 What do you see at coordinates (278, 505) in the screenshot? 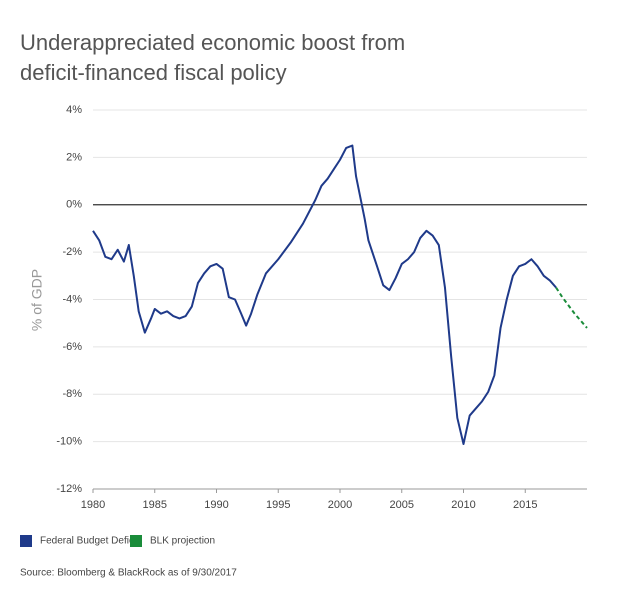
I see `x-tick-label: 1995` at bounding box center [278, 505].